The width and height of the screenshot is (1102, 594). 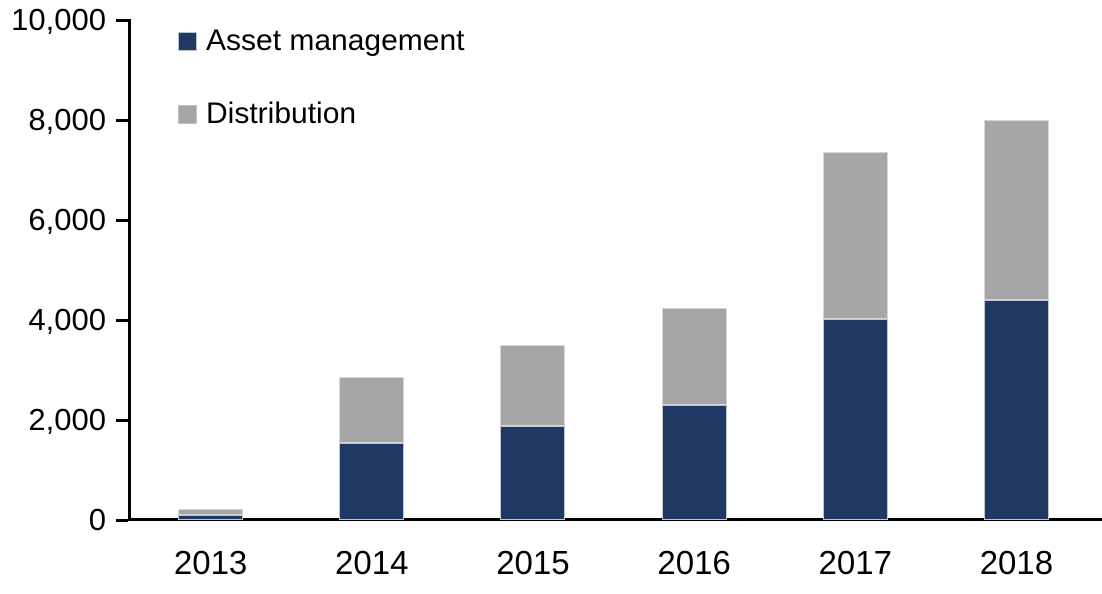 I want to click on bar-2018-distribution, so click(x=1016, y=210).